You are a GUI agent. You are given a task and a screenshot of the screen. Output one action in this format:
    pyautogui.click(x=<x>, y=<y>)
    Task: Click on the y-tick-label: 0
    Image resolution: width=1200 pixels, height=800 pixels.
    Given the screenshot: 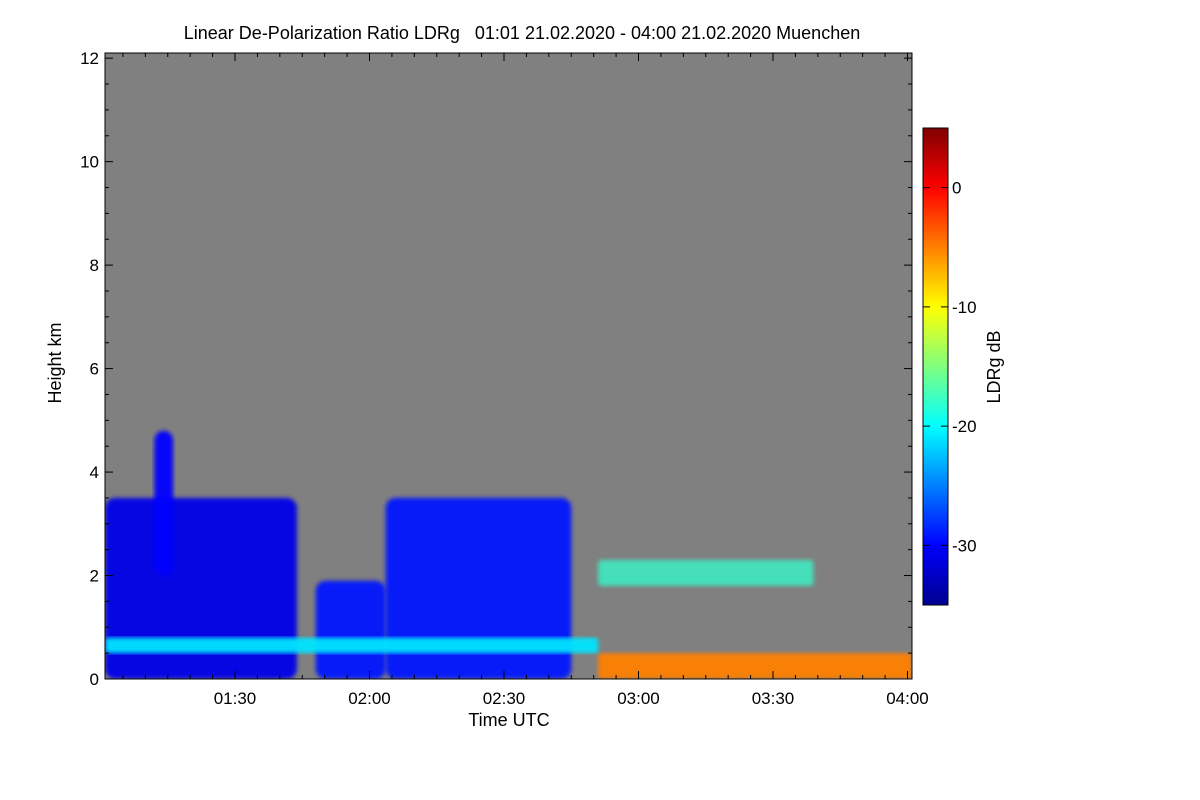 What is the action you would take?
    pyautogui.click(x=94, y=679)
    